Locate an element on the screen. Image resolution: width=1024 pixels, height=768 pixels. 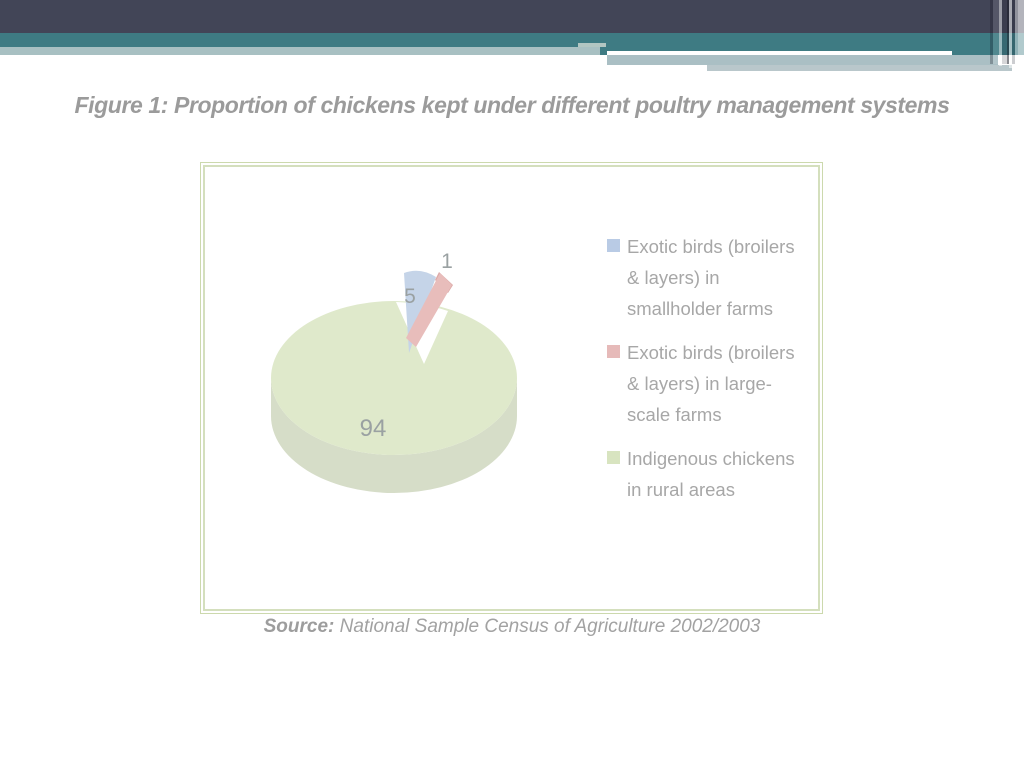
legend-label: Indigenous chickens in rural areas is located at coordinates (711, 474).